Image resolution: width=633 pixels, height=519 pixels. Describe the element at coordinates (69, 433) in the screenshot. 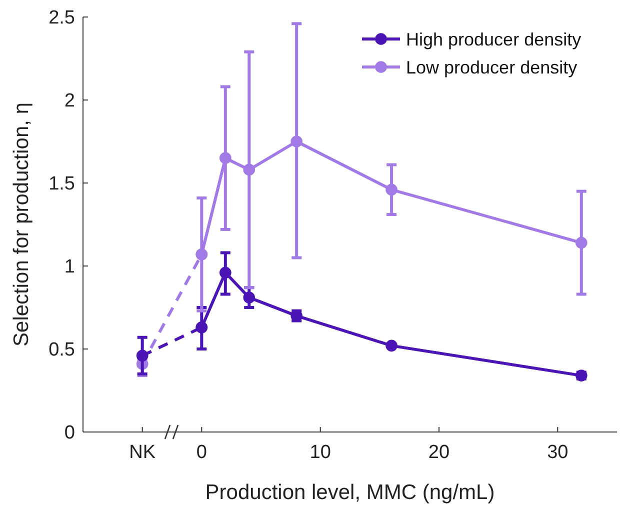

I see `y-tick-label: 0` at that location.